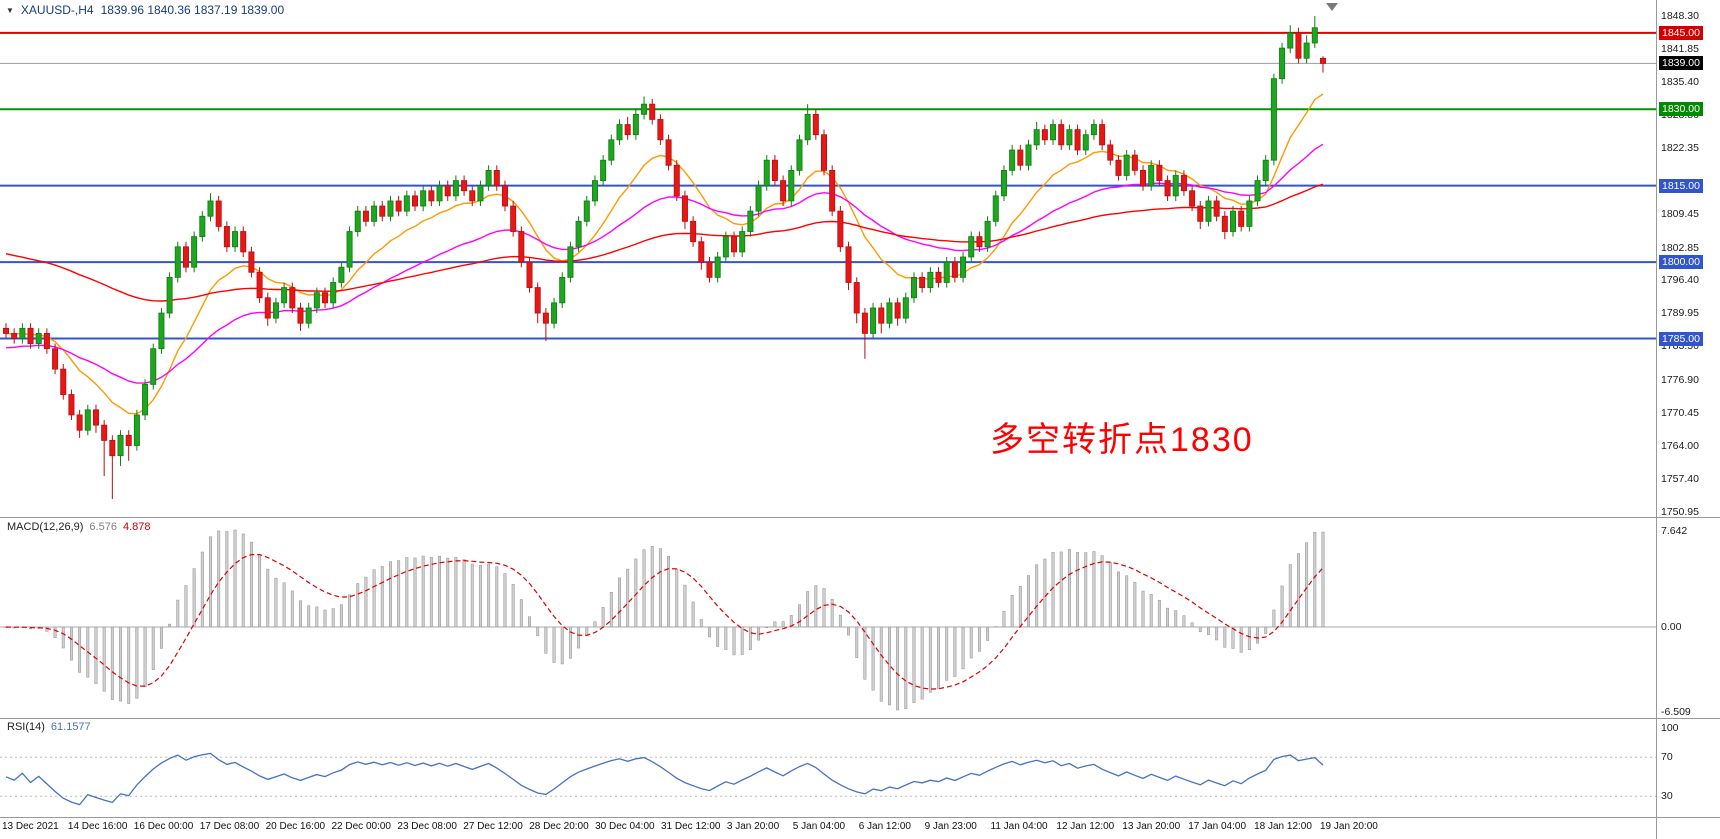 The image size is (1720, 839). Describe the element at coordinates (192, 10) in the screenshot. I see `ohlc-values: 1839.96 1840.36 1837.19 1839.00` at that location.